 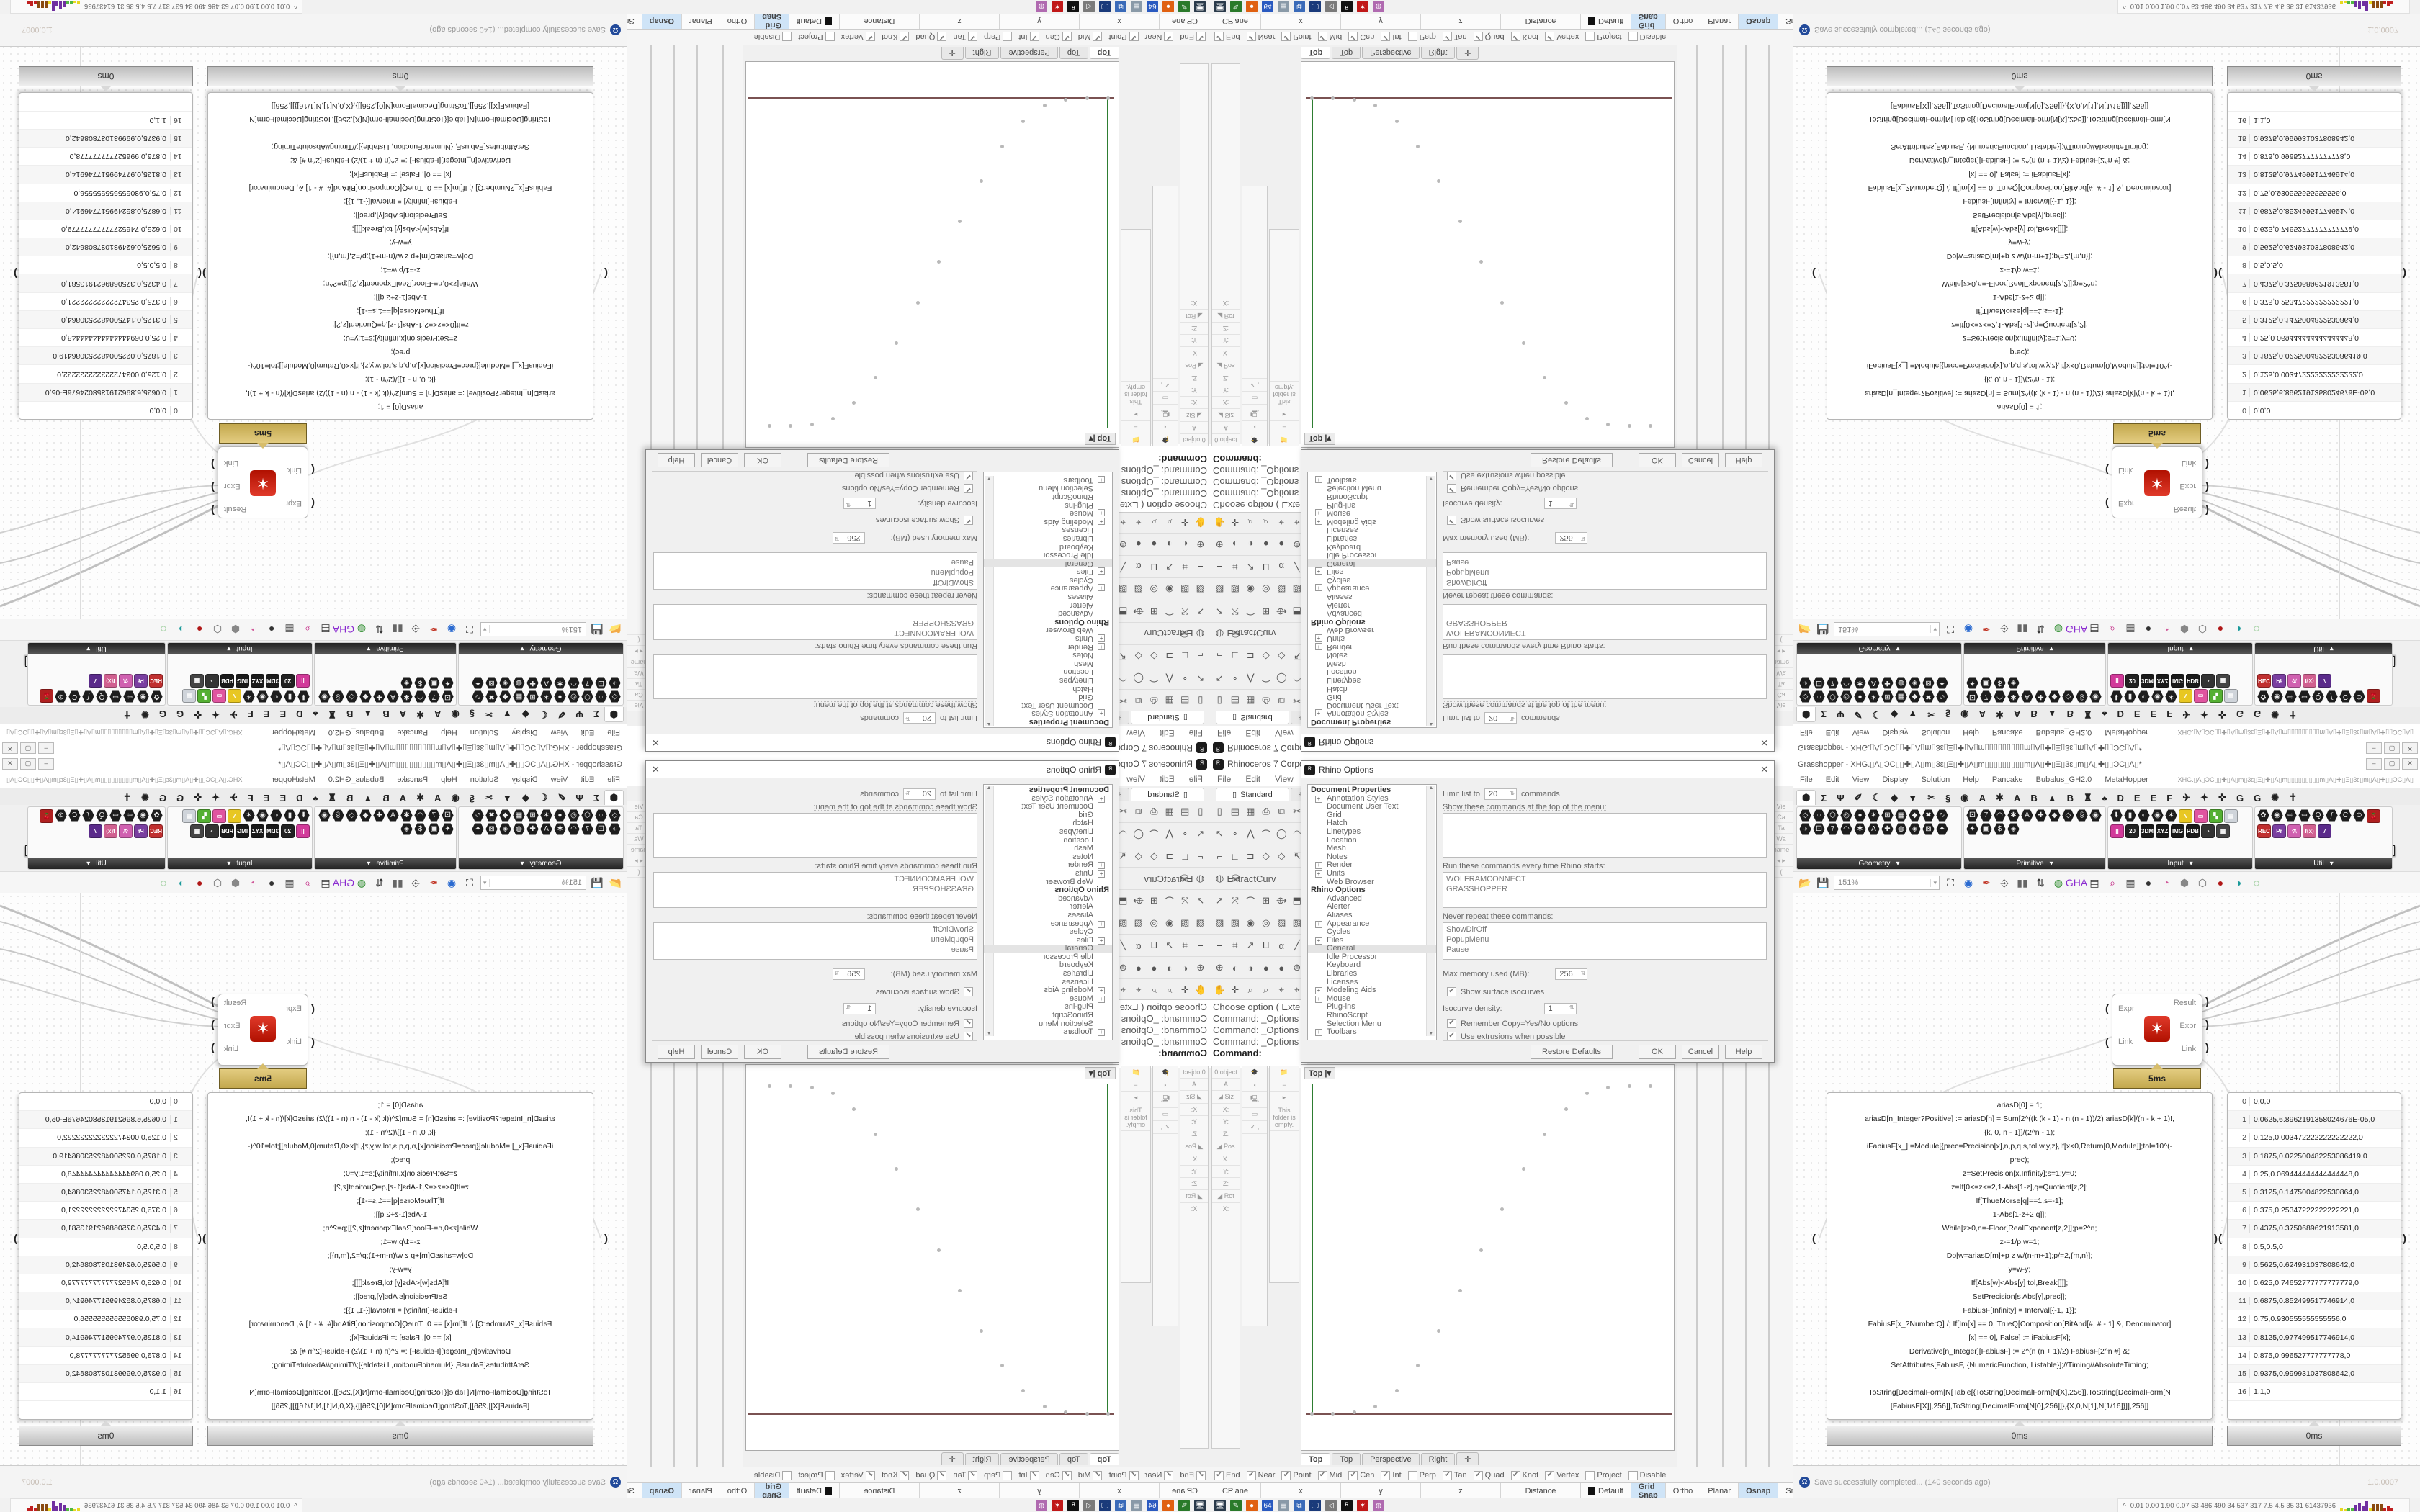 What do you see at coordinates (1372, 713) in the screenshot?
I see `tree-item-annotation-styles: Annotation Styles +` at bounding box center [1372, 713].